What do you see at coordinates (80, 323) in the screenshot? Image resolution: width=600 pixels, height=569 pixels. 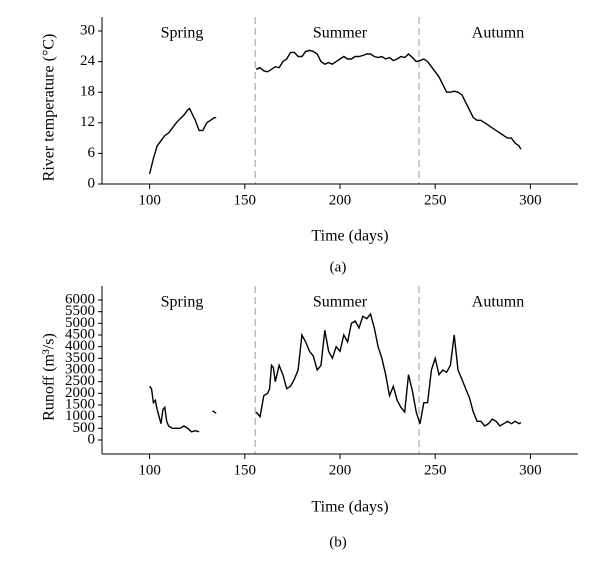 I see `y-tick-label: 5000` at bounding box center [80, 323].